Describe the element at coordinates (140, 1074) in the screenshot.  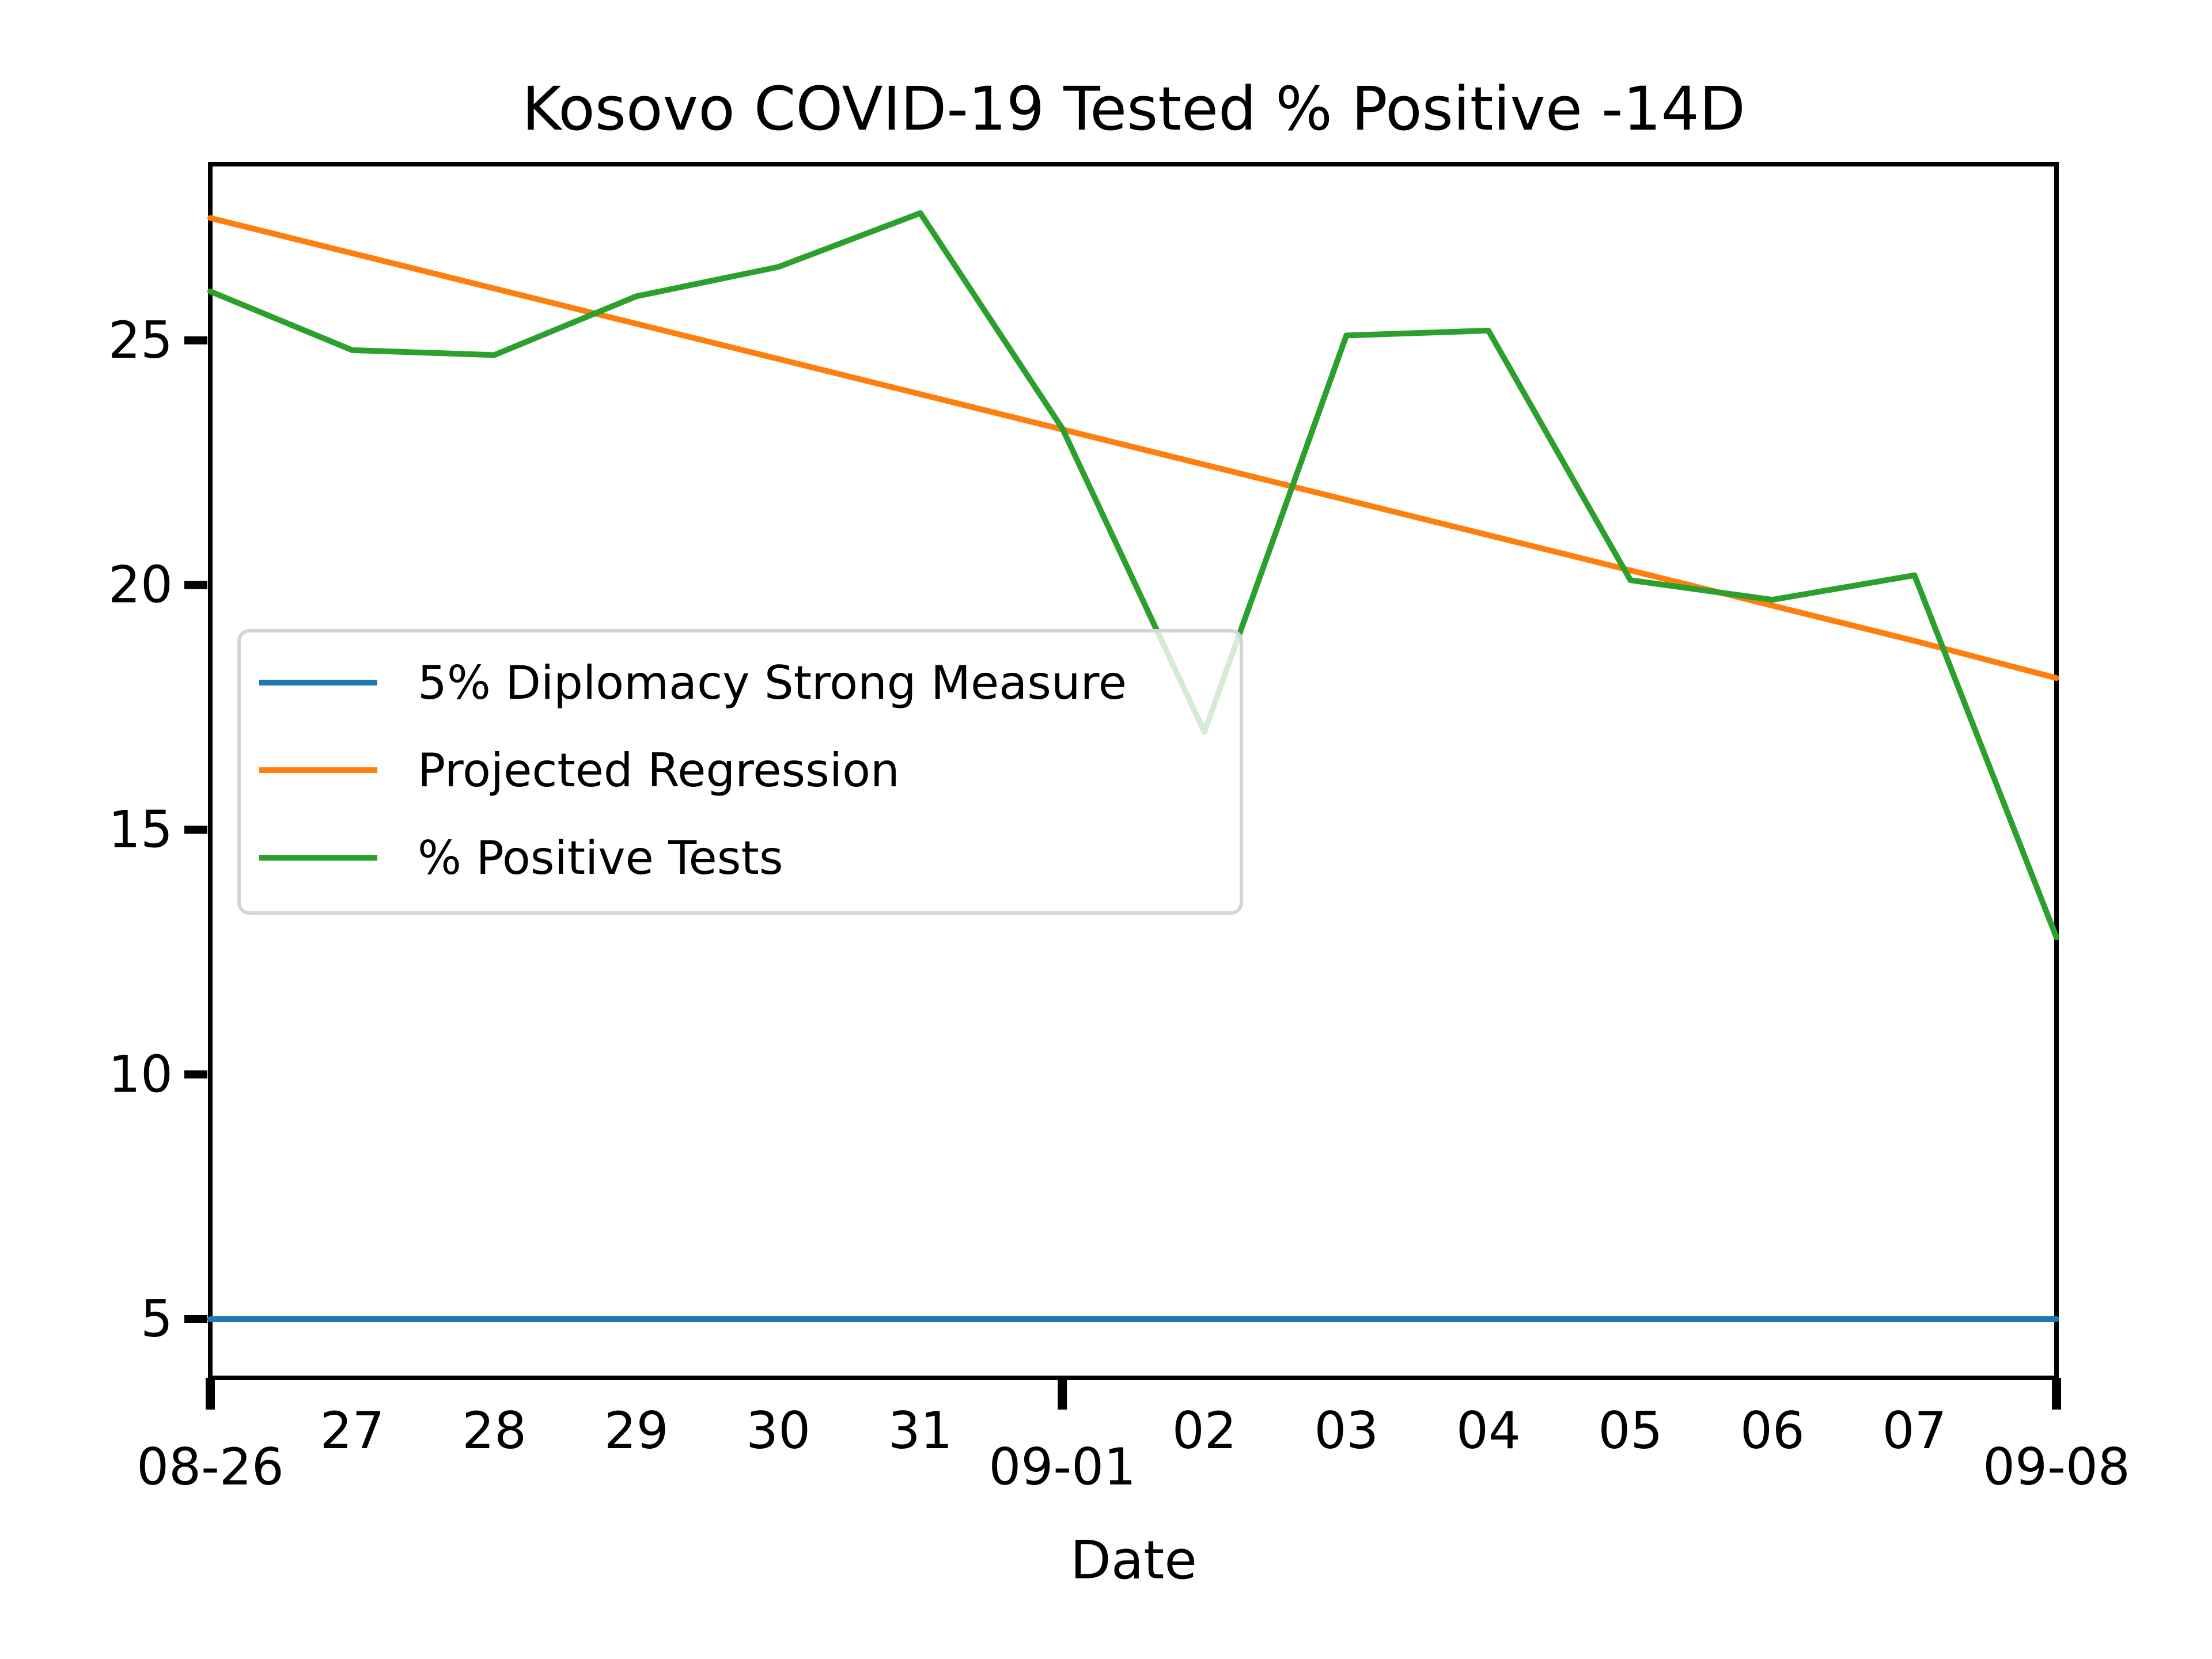
I see `y-tick-label: 10` at that location.